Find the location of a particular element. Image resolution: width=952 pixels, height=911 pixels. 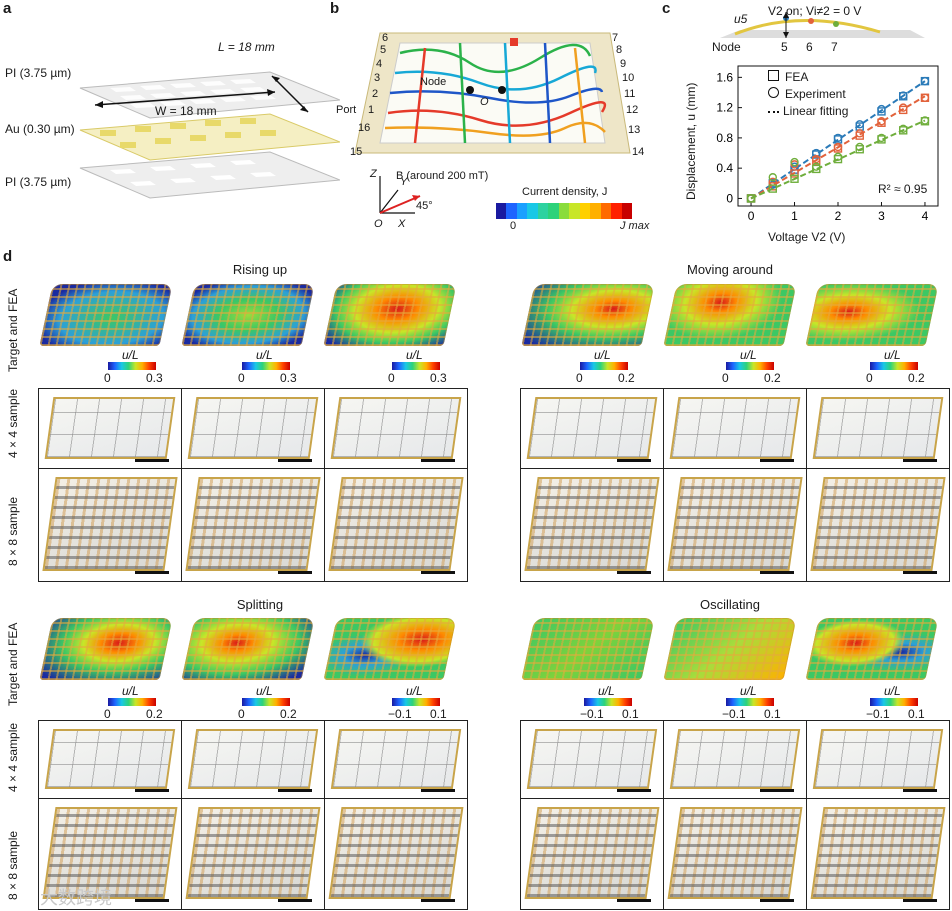

x-tick-label: 1 is located at coordinates (794, 216).